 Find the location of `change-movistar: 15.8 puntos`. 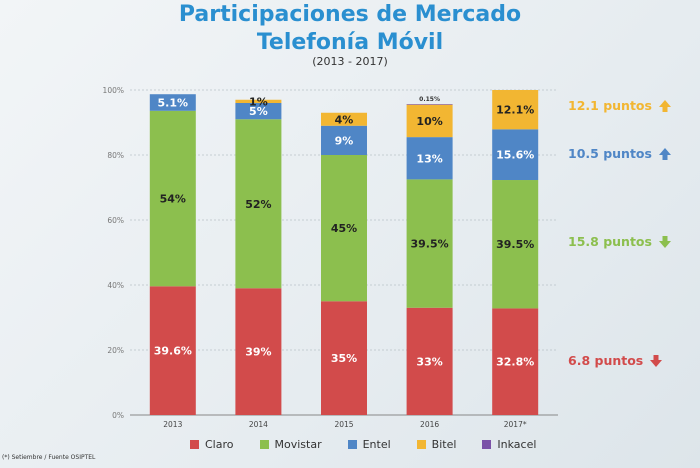

change-movistar: 15.8 puntos is located at coordinates (620, 241).